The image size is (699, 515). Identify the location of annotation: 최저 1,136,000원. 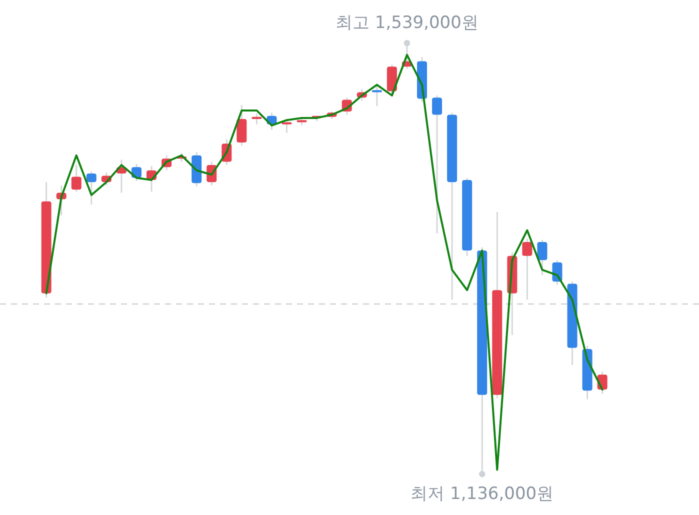
(482, 494).